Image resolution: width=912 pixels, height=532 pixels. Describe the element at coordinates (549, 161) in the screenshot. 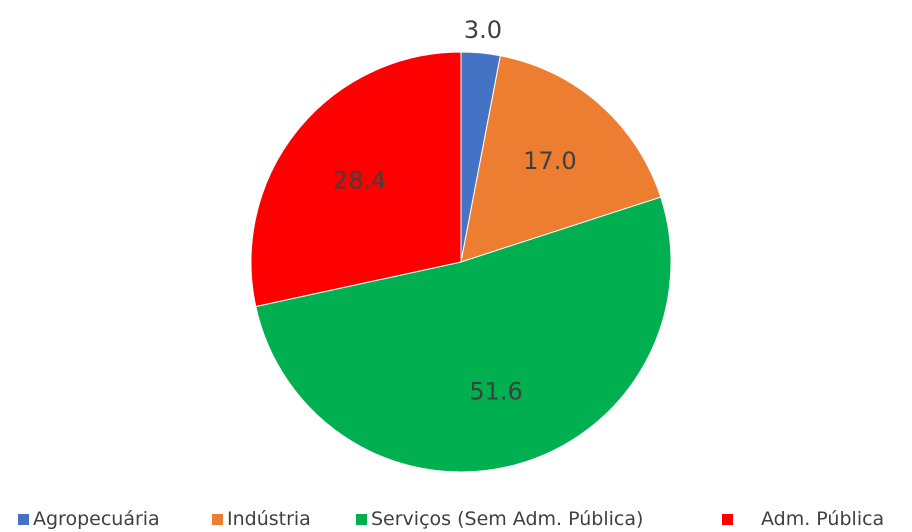

I see `data-label-industria: 17.0` at that location.